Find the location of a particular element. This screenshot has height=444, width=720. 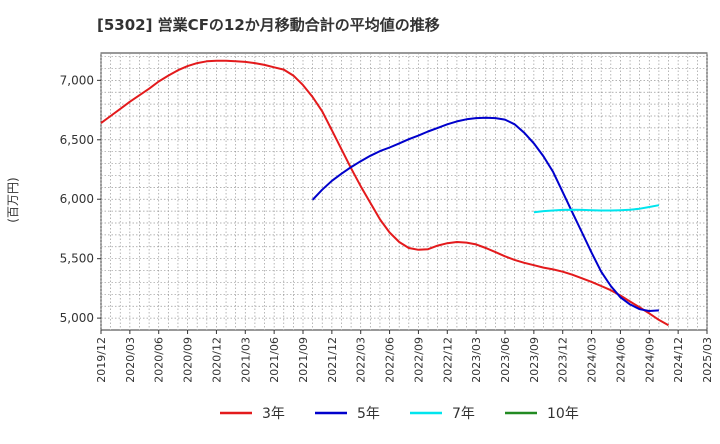

x-tick-label: 2024/12 is located at coordinates (678, 360).